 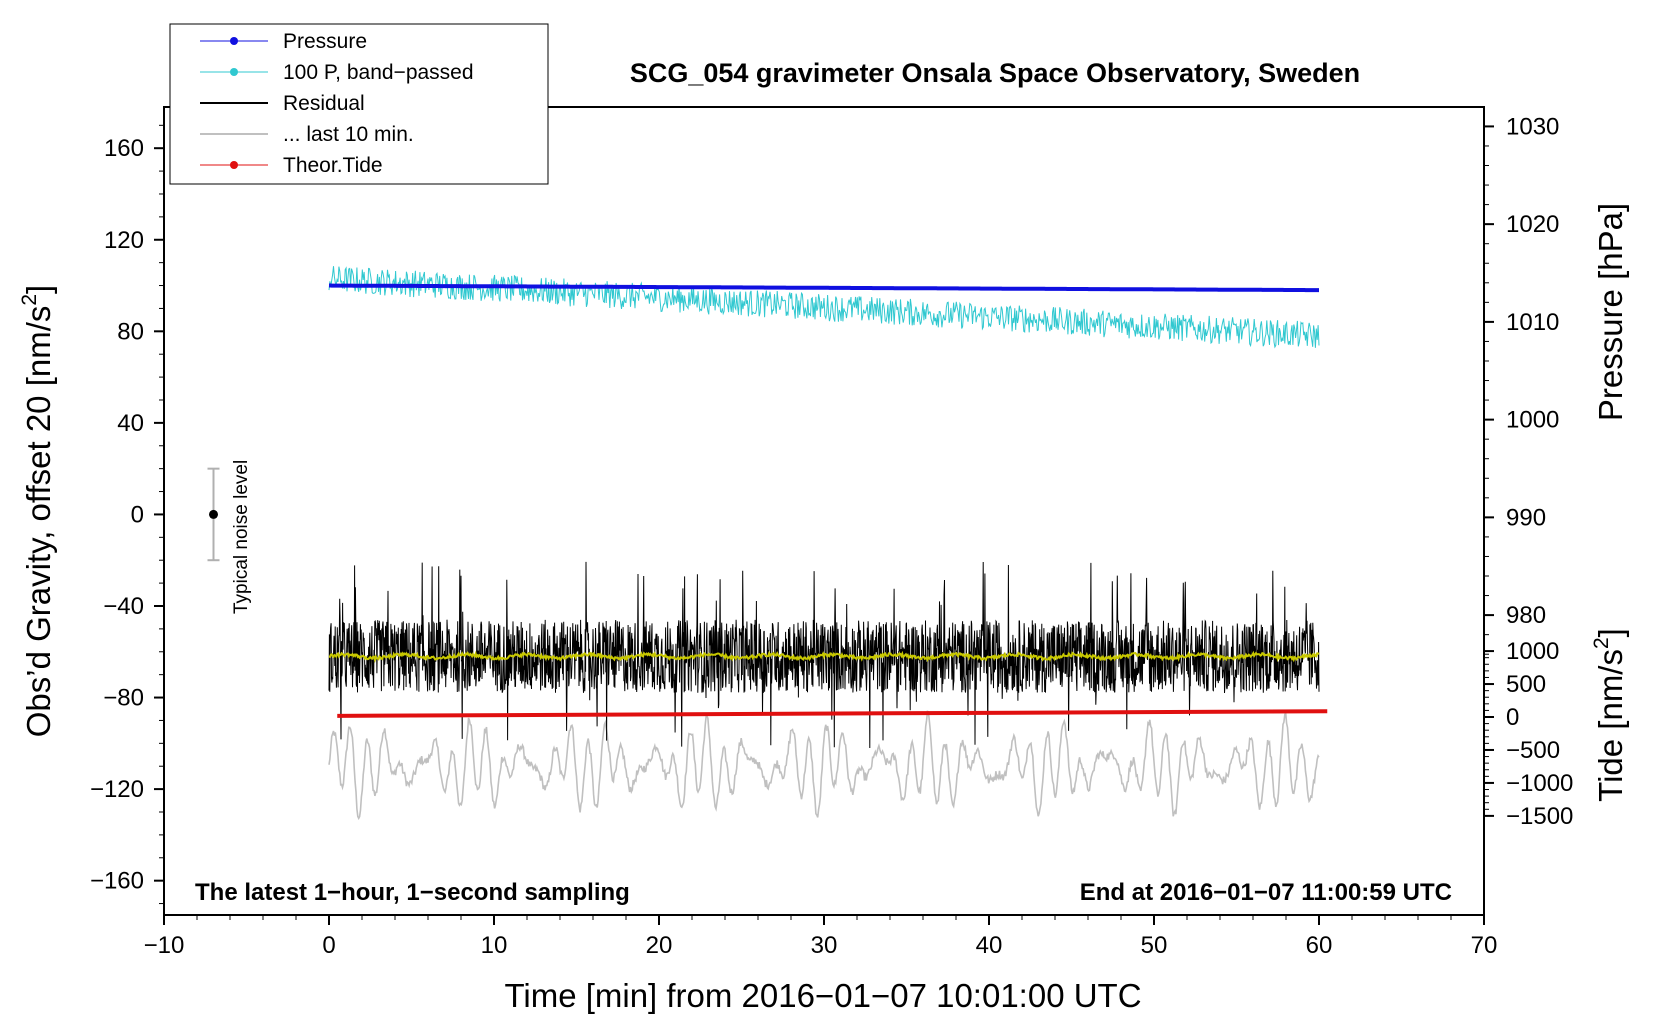 What do you see at coordinates (412, 892) in the screenshot?
I see `note-left: The latest 1−hour, 1−second sampling` at bounding box center [412, 892].